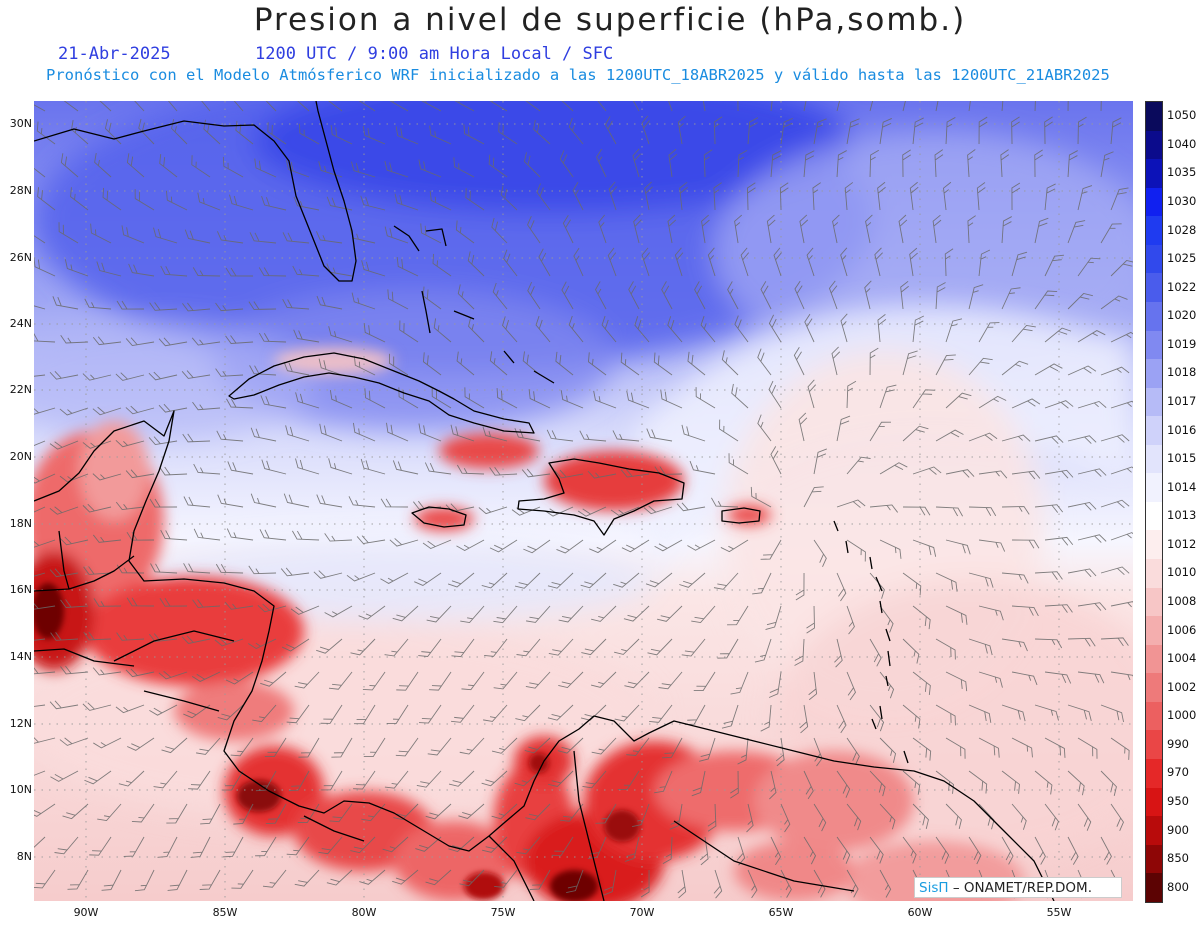 The image size is (1200, 927). Describe the element at coordinates (225, 912) in the screenshot. I see `lon-label: 85W` at that location.